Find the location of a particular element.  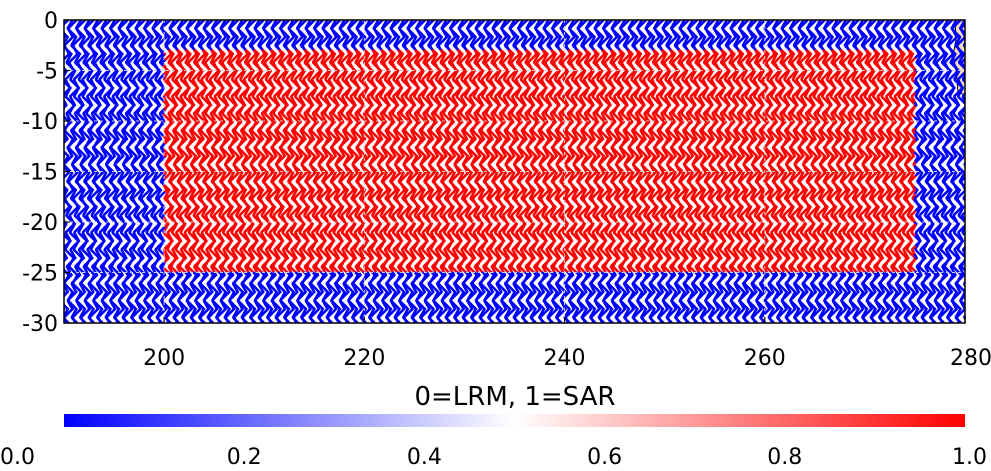

x-tick-label: 200 is located at coordinates (164, 358).